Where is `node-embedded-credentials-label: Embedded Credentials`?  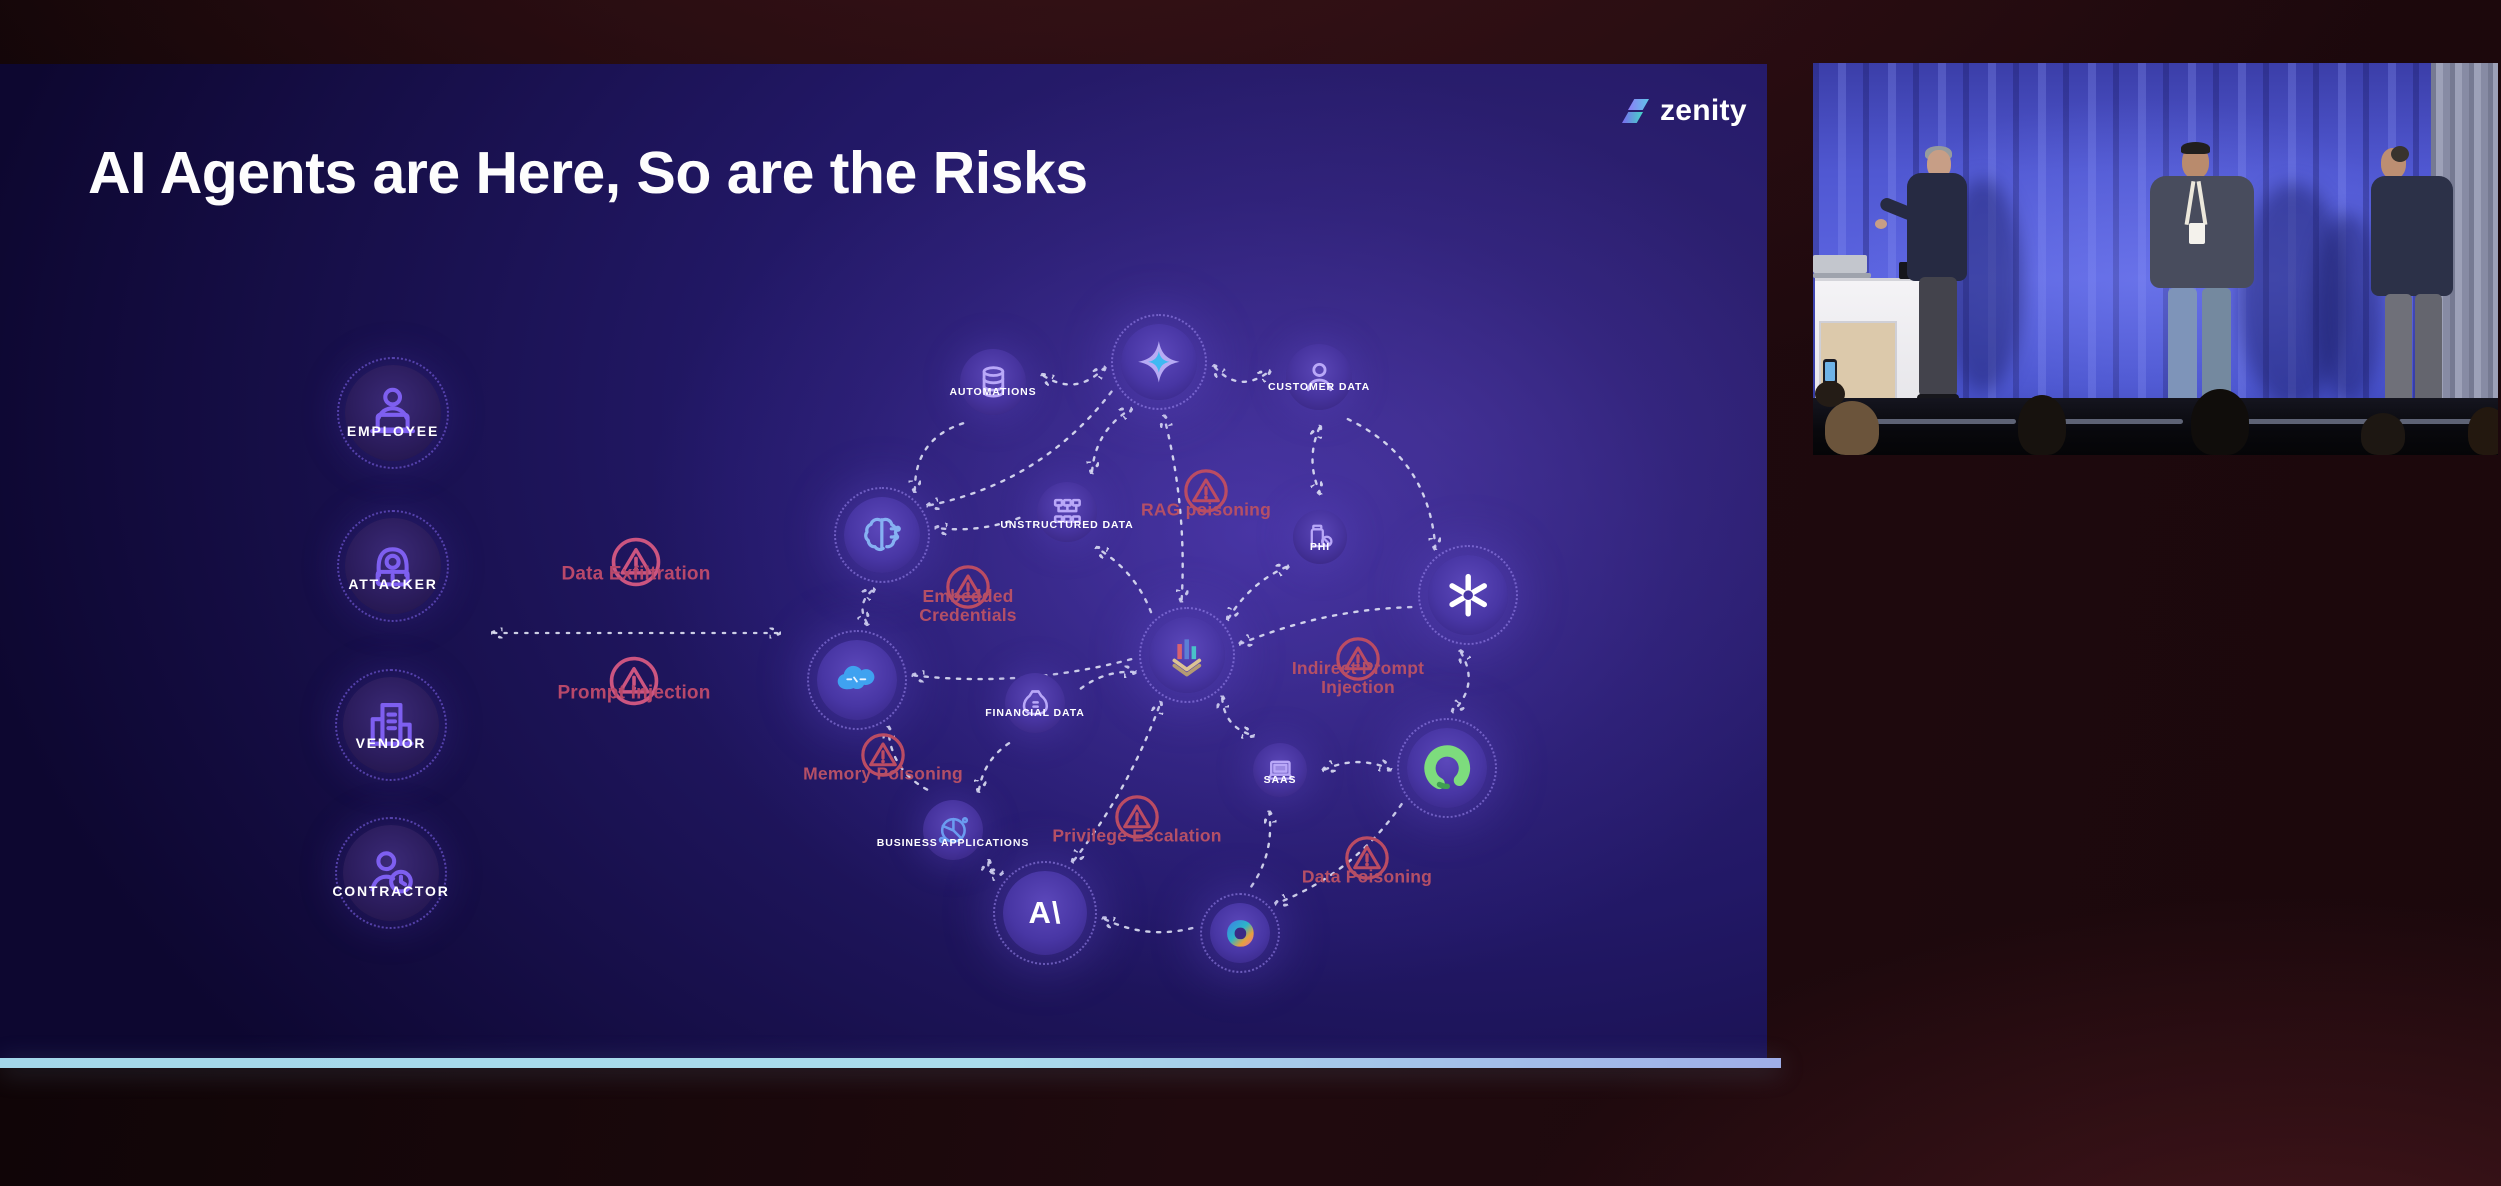 node-embedded-credentials-label: Embedded Credentials is located at coordinates (968, 605).